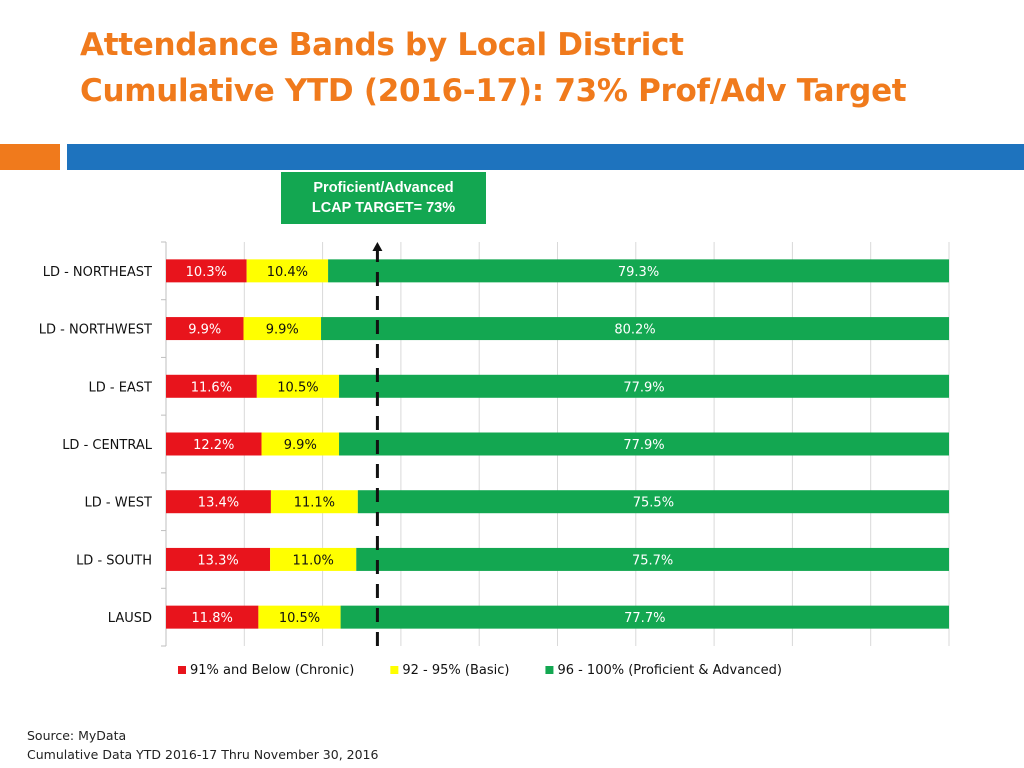 The height and width of the screenshot is (768, 1024). Describe the element at coordinates (97, 272) in the screenshot. I see `category-label: LD - NORTHEAST` at that location.